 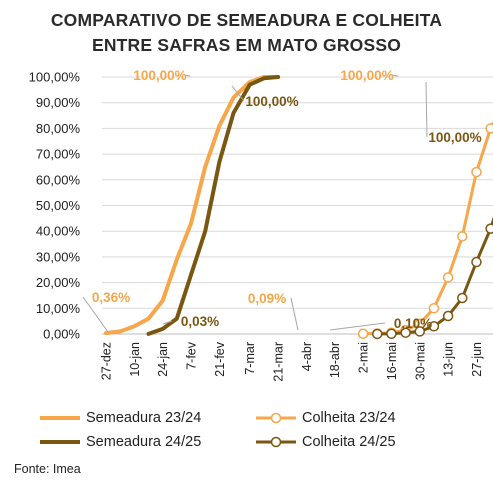 What do you see at coordinates (220, 358) in the screenshot?
I see `x-tick-label: 21-fev` at bounding box center [220, 358].